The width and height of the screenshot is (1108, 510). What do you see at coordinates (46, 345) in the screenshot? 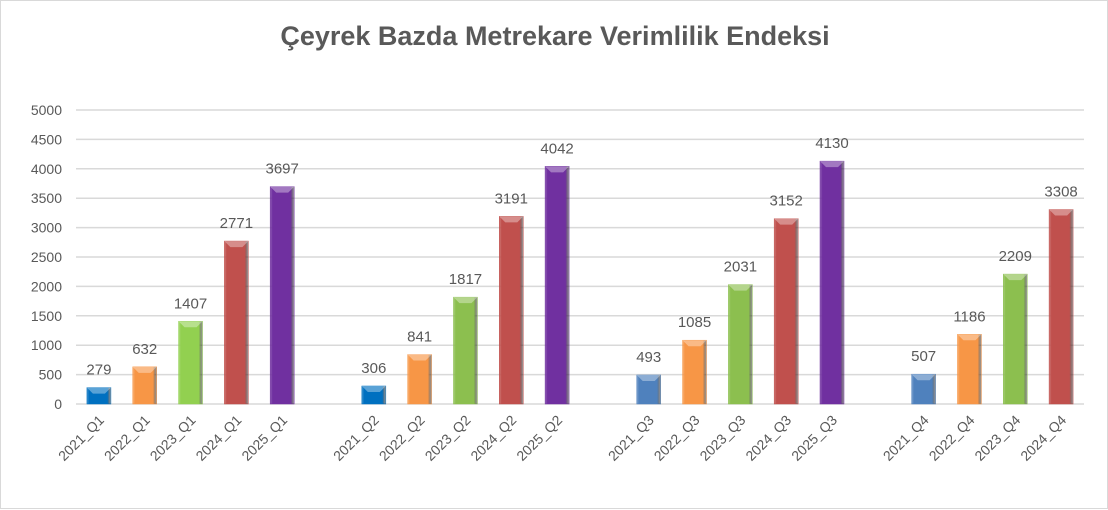
I see `y-tick-label: 1000` at bounding box center [46, 345].